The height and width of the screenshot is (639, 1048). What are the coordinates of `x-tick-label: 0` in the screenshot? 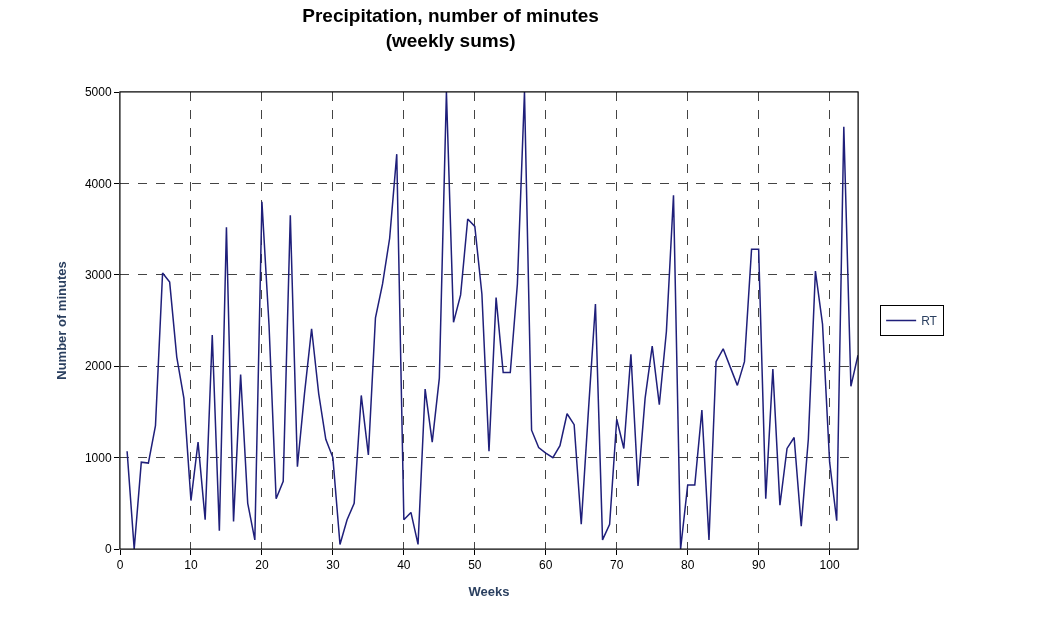 It's located at (120, 565).